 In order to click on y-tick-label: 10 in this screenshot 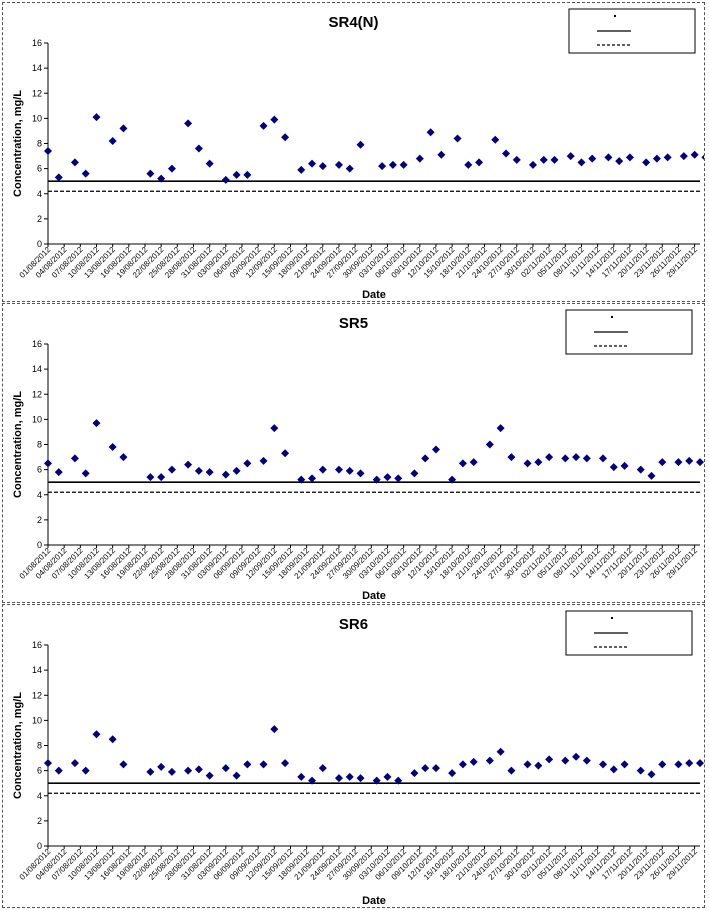, I will do `click(37, 118)`.